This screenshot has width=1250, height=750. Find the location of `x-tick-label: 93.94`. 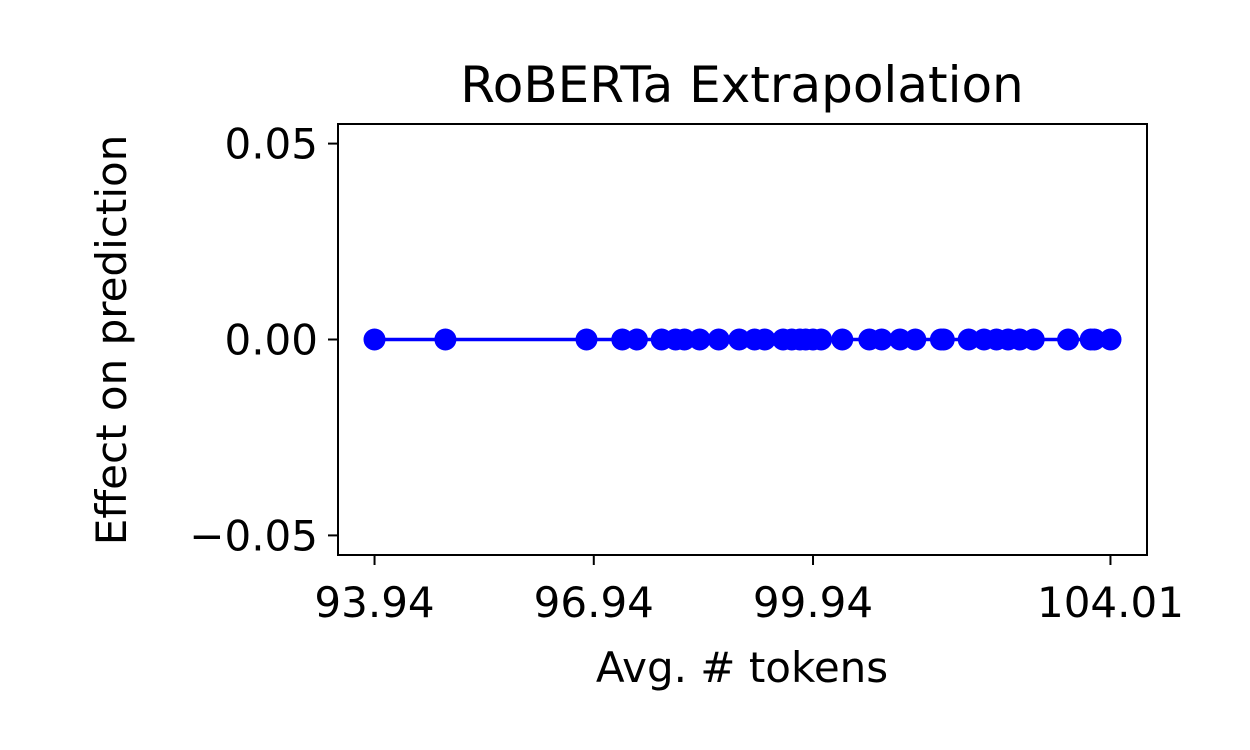

x-tick-label: 93.94 is located at coordinates (374, 602).